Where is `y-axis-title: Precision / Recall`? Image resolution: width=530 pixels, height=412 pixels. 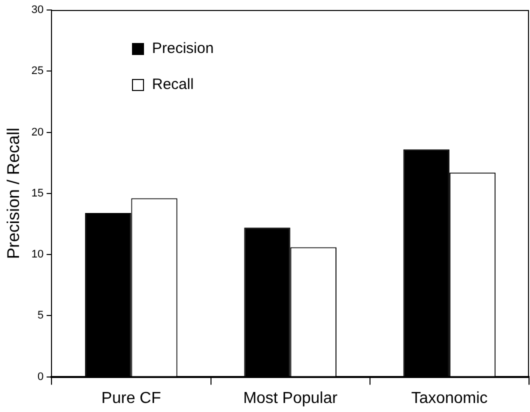
y-axis-title: Precision / Recall is located at coordinates (13, 194).